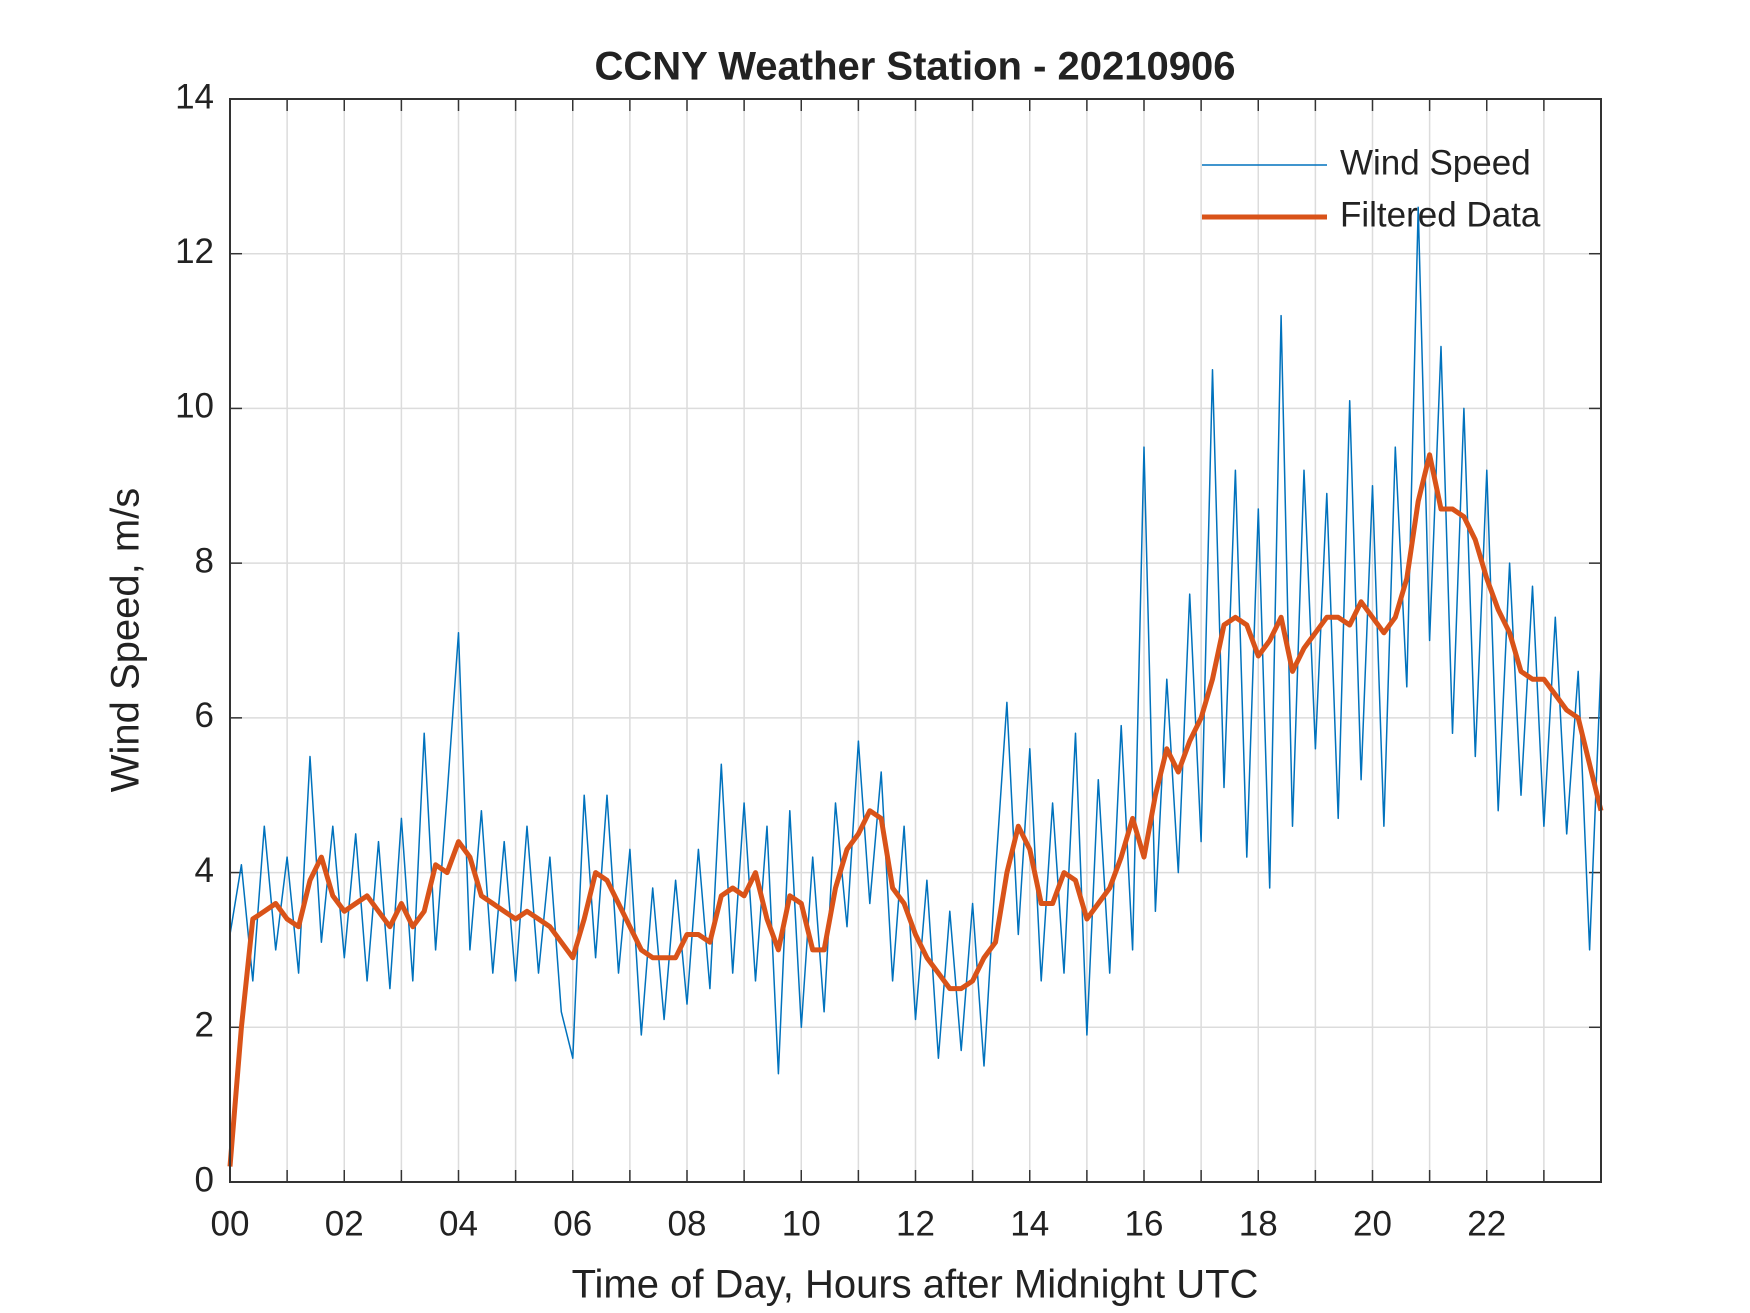  Describe the element at coordinates (194, 406) in the screenshot. I see `y-tick-label: 10` at that location.